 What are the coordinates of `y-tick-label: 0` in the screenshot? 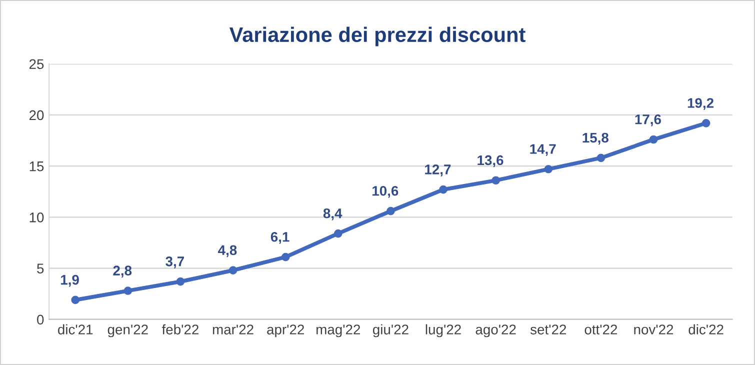 It's located at (40, 319).